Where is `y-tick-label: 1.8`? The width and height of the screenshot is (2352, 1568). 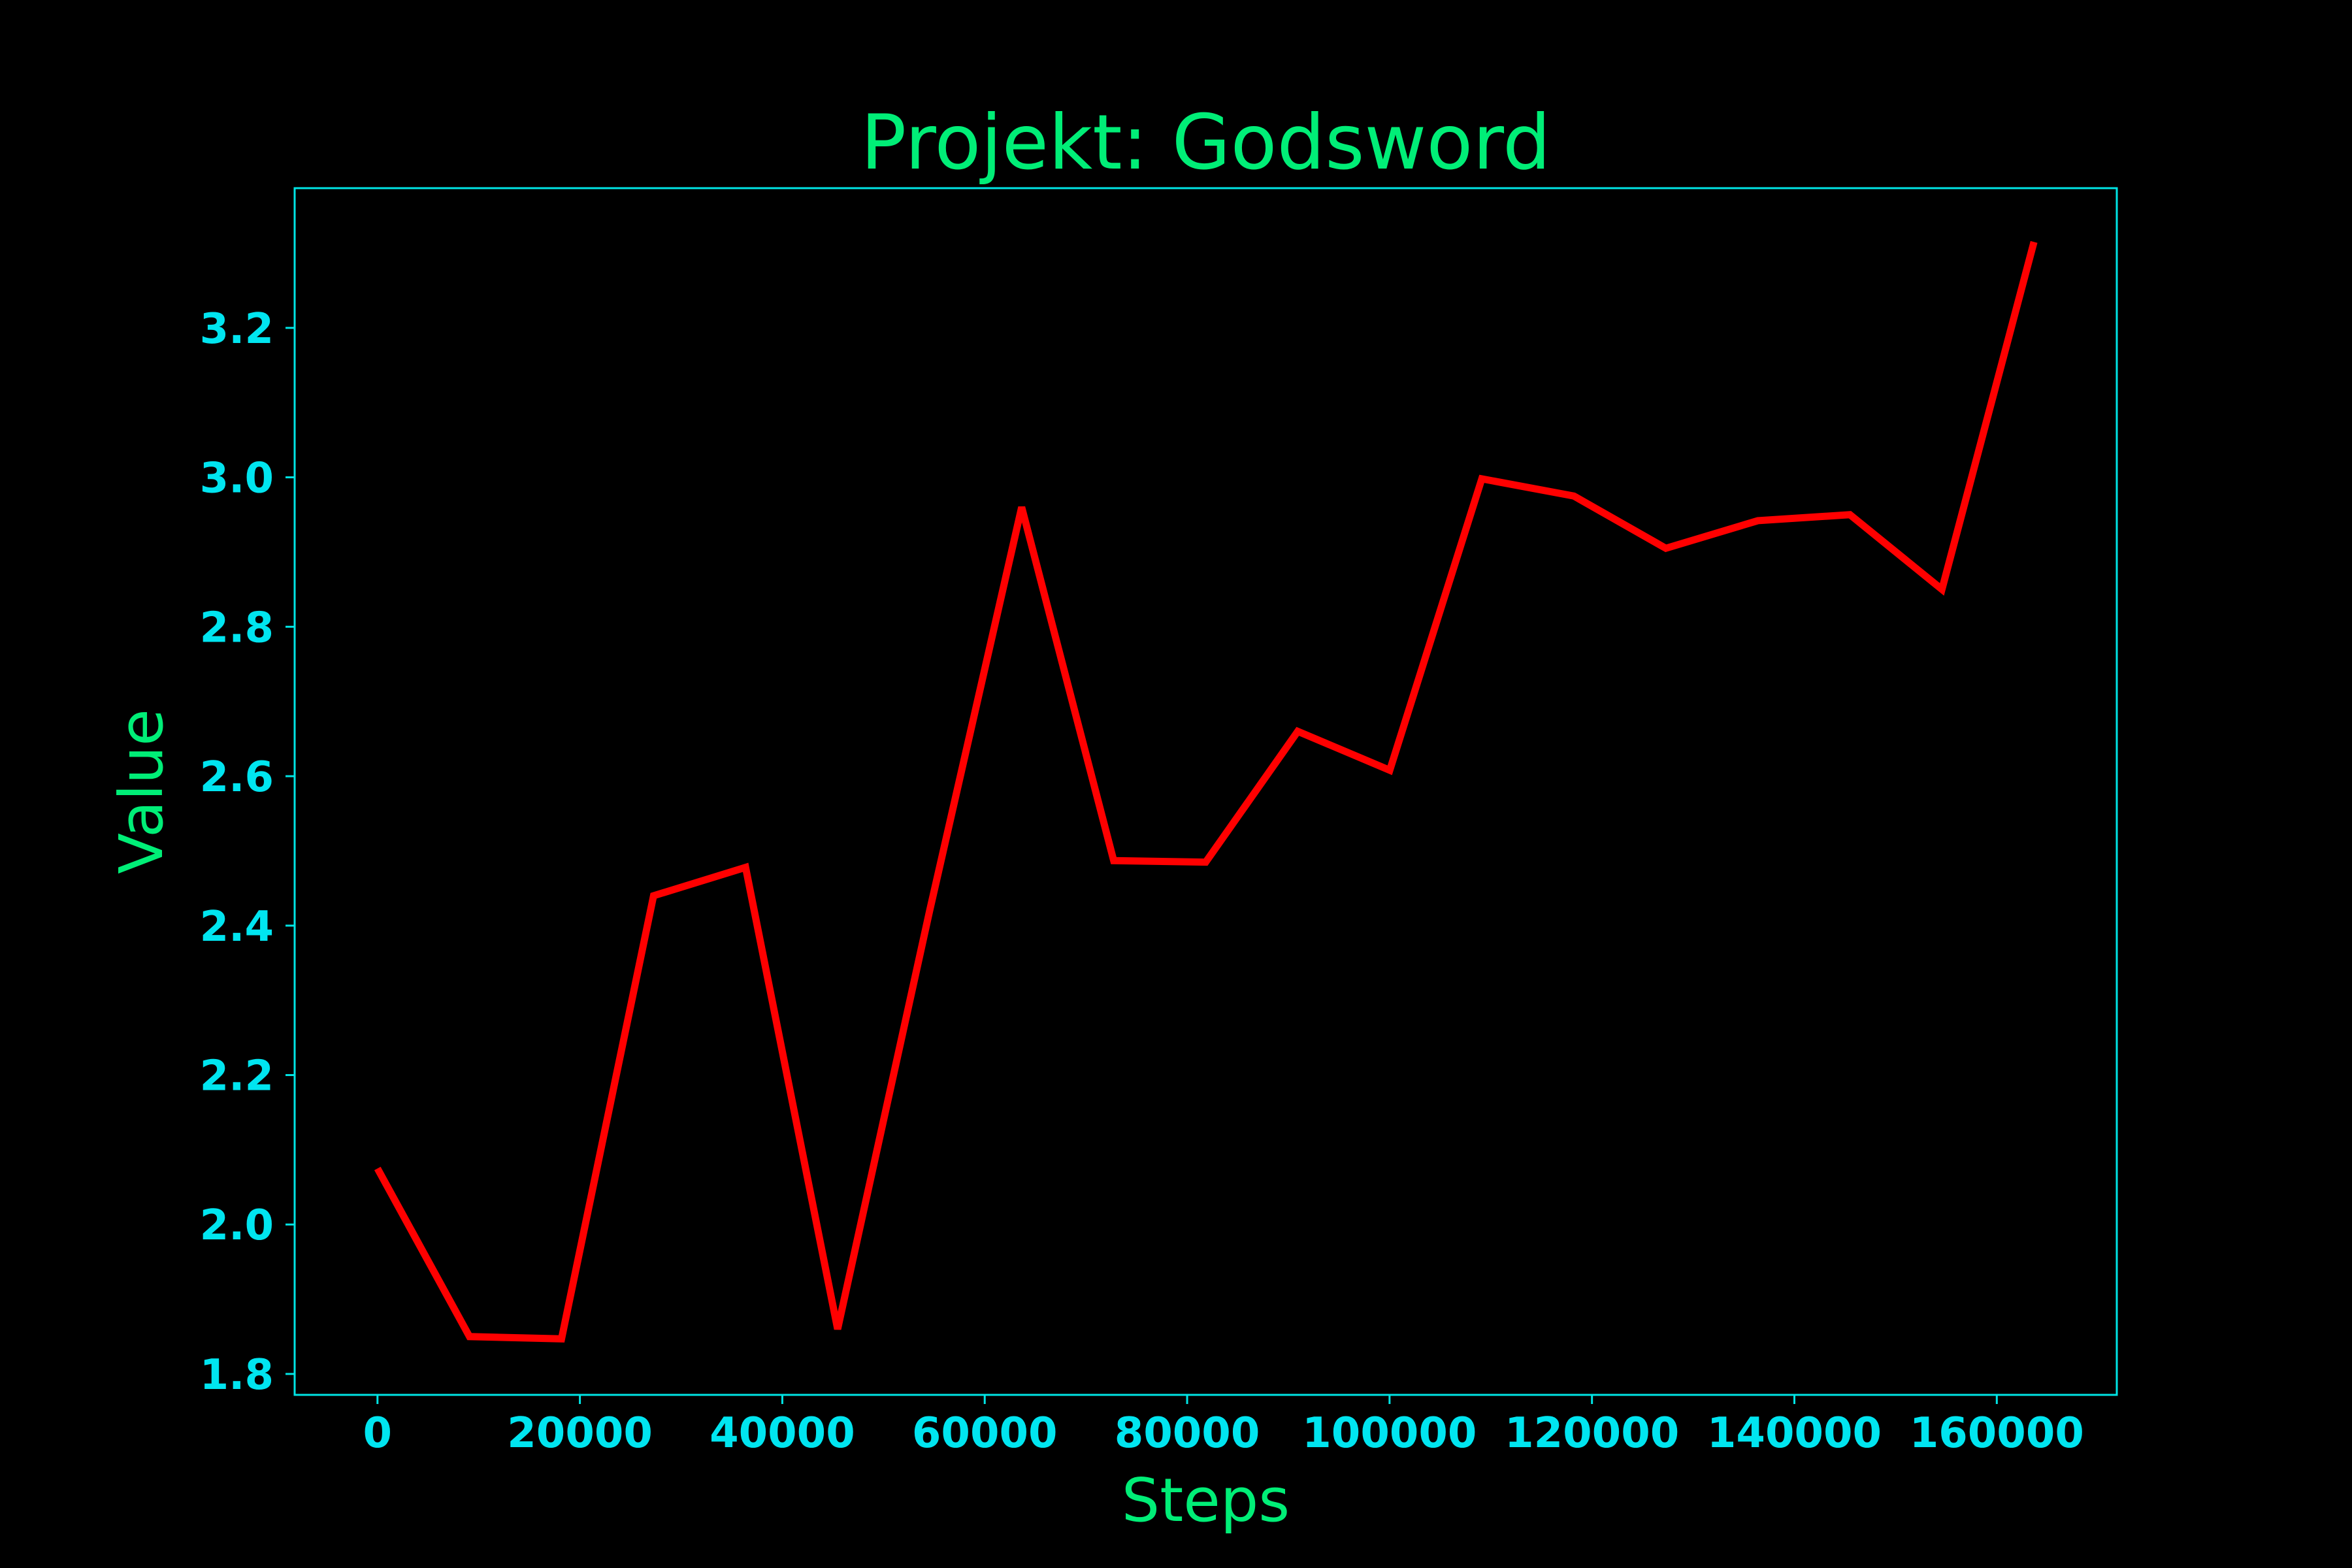 y-tick-label: 1.8 is located at coordinates (237, 1375).